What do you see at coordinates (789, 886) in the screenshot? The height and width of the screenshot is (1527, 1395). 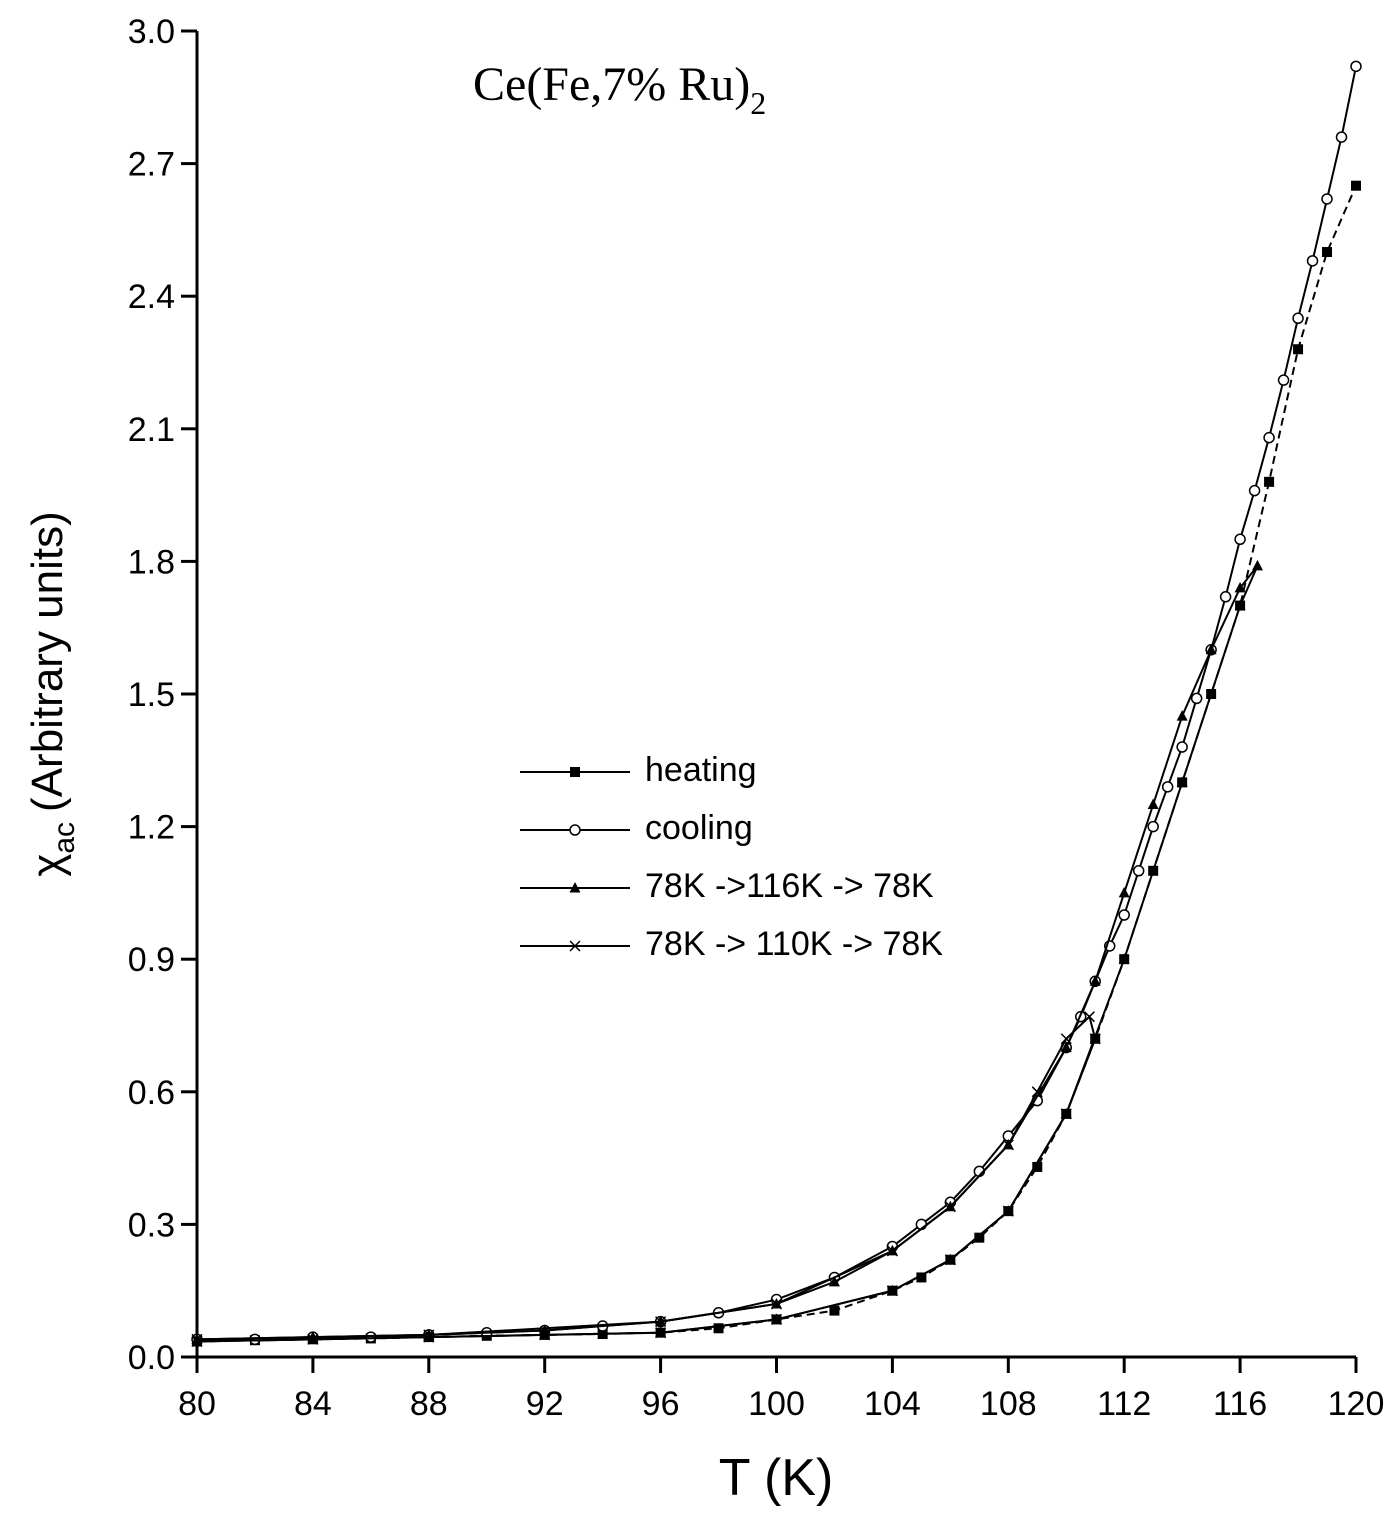 I see `legend-label: 78K ->116K -> 78K` at bounding box center [789, 886].